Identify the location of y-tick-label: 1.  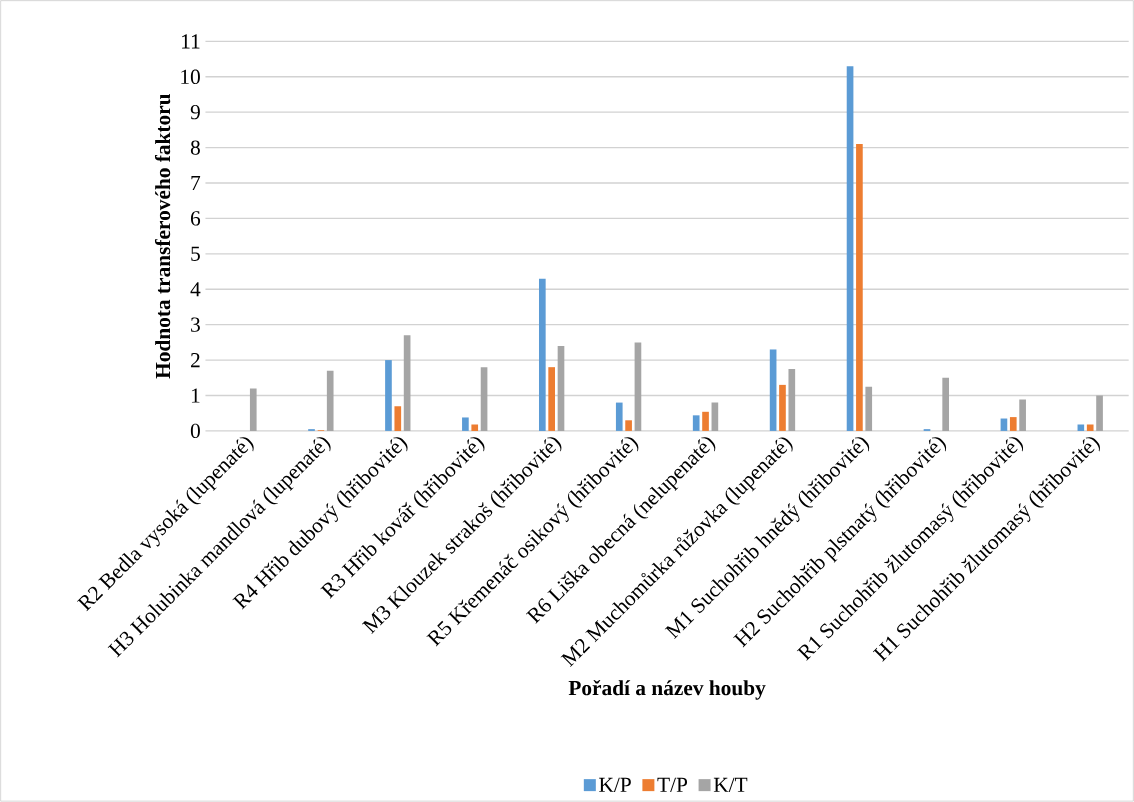
(195, 395).